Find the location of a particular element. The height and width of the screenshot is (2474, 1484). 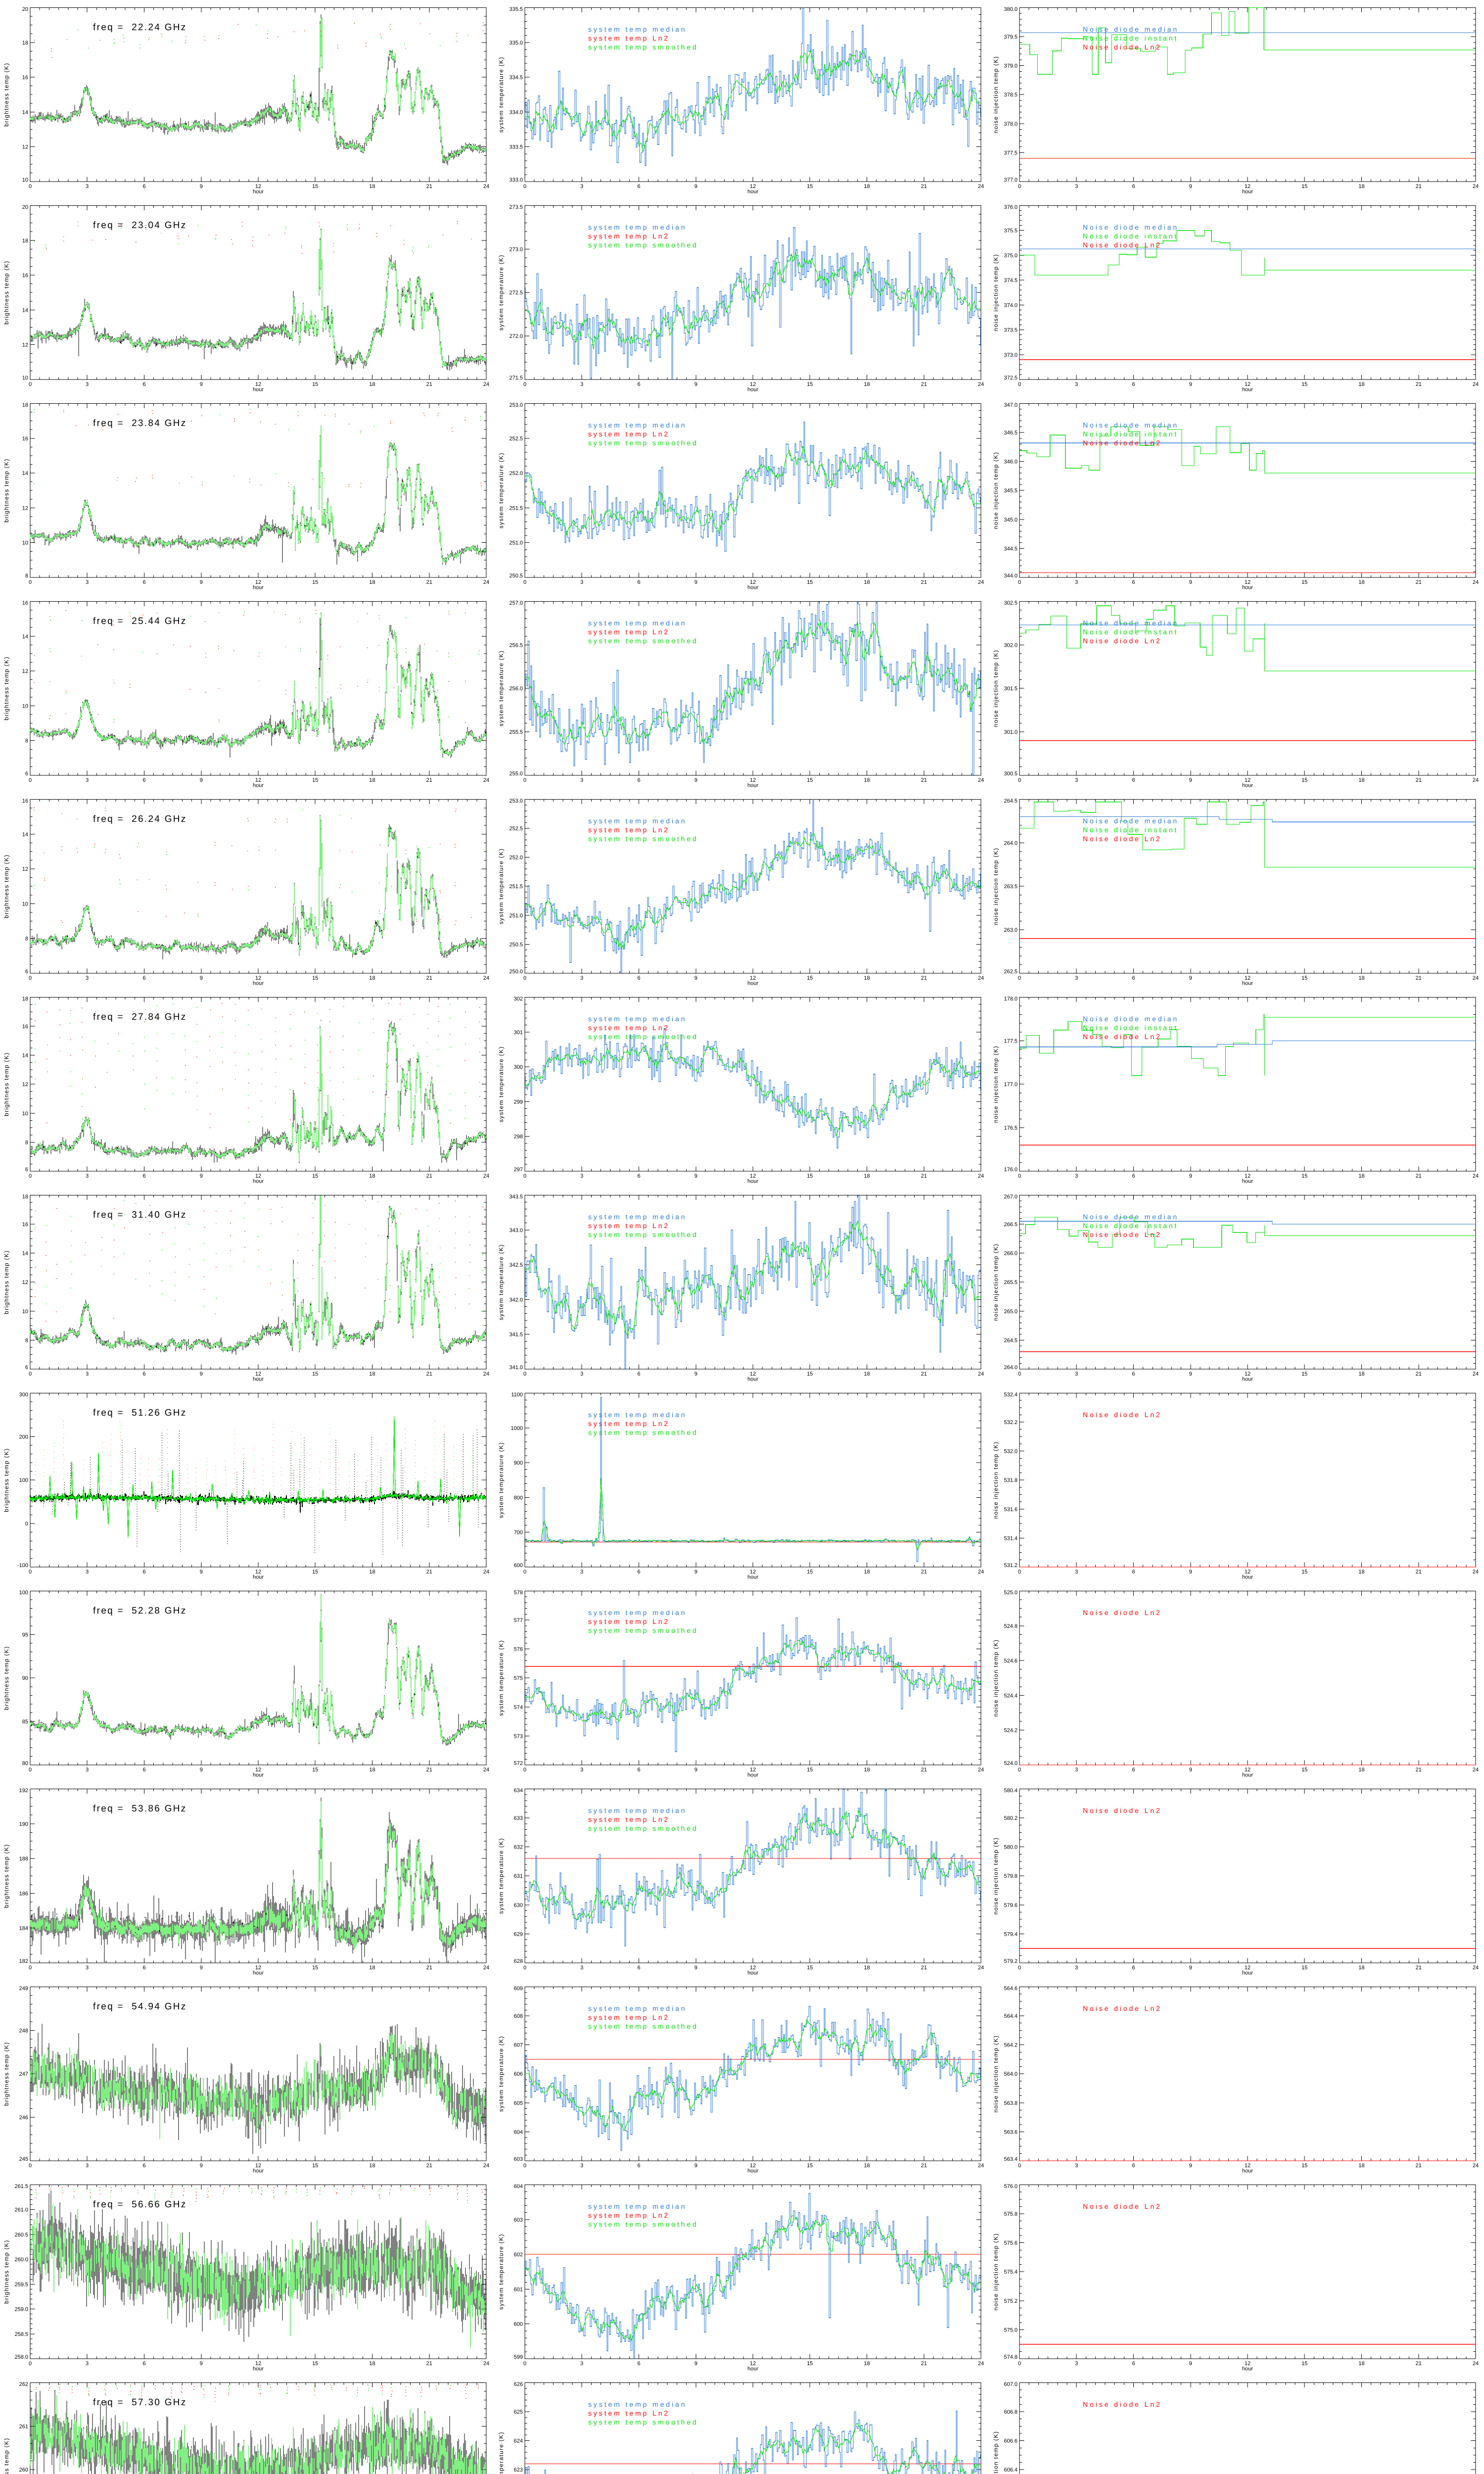

svg-text: 264.5 is located at coordinates (1011, 1340).